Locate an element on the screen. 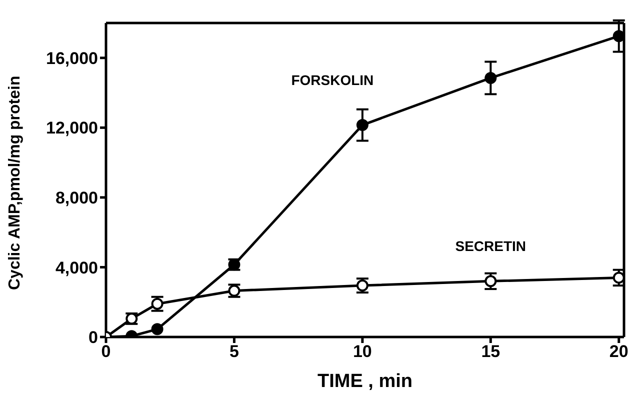  y-tick-label: 4,000 is located at coordinates (76, 268).